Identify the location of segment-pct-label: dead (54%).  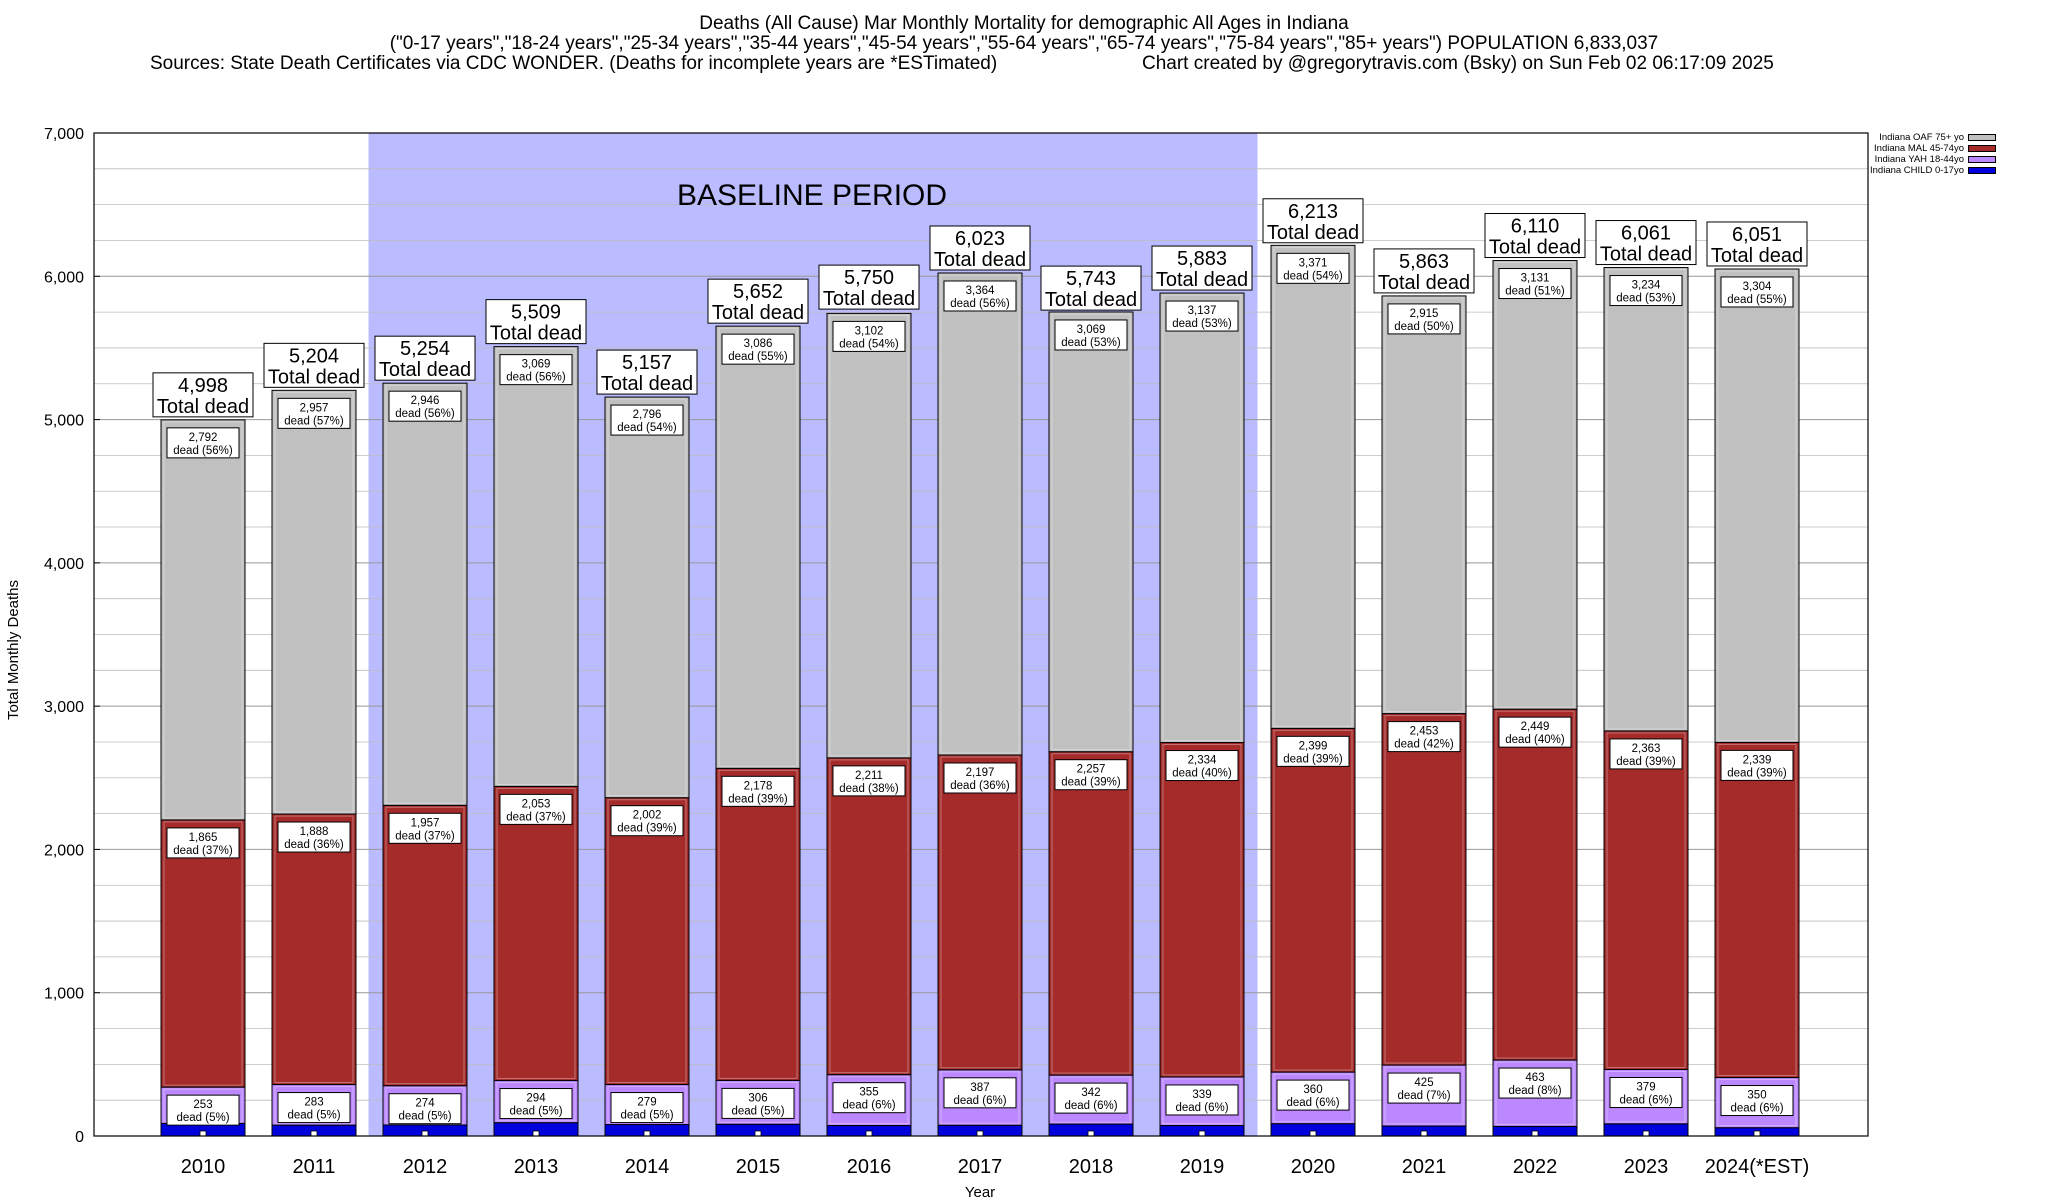
(647, 428).